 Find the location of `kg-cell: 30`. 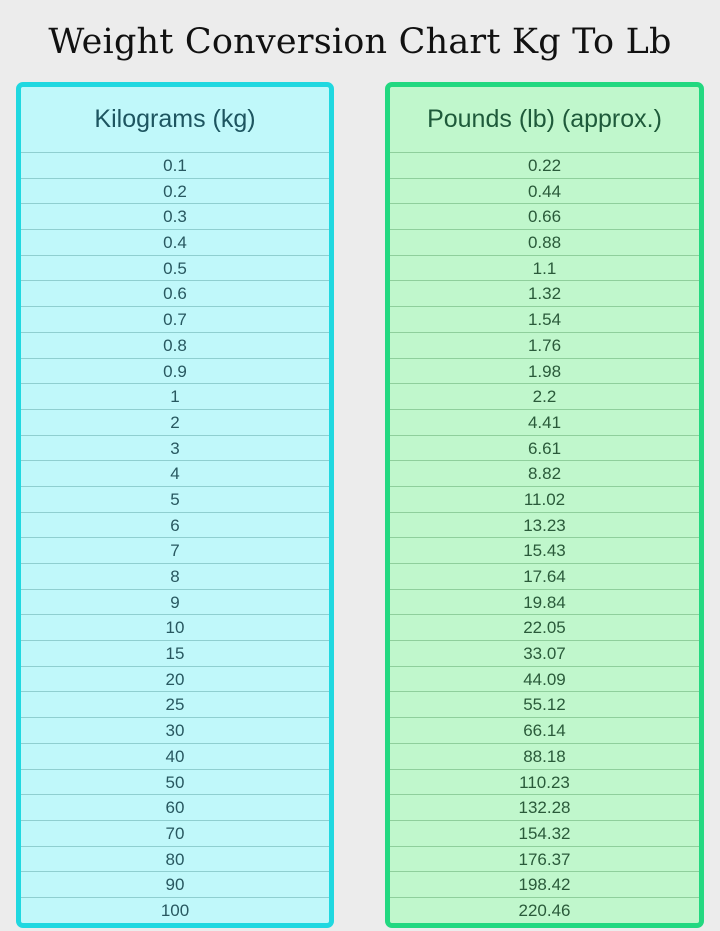

kg-cell: 30 is located at coordinates (175, 731).